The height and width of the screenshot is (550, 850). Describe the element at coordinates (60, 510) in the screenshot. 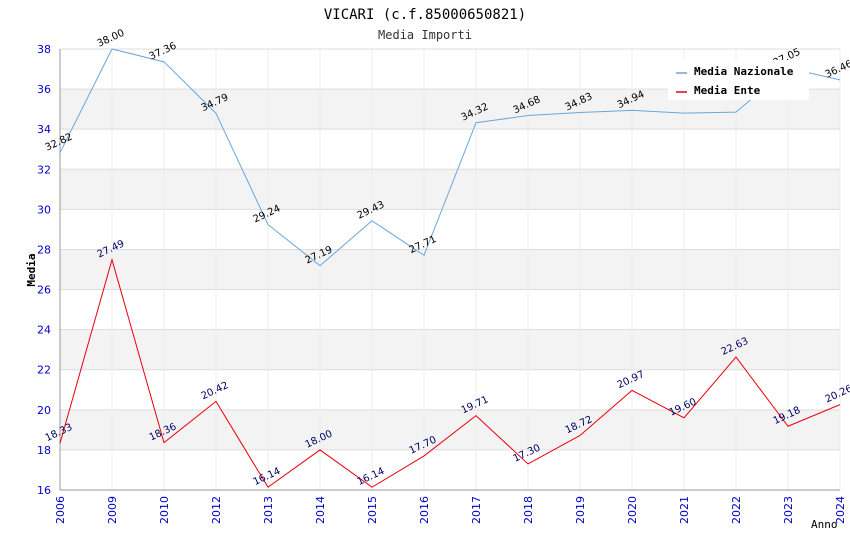

I see `x-tick-label: 2006` at that location.